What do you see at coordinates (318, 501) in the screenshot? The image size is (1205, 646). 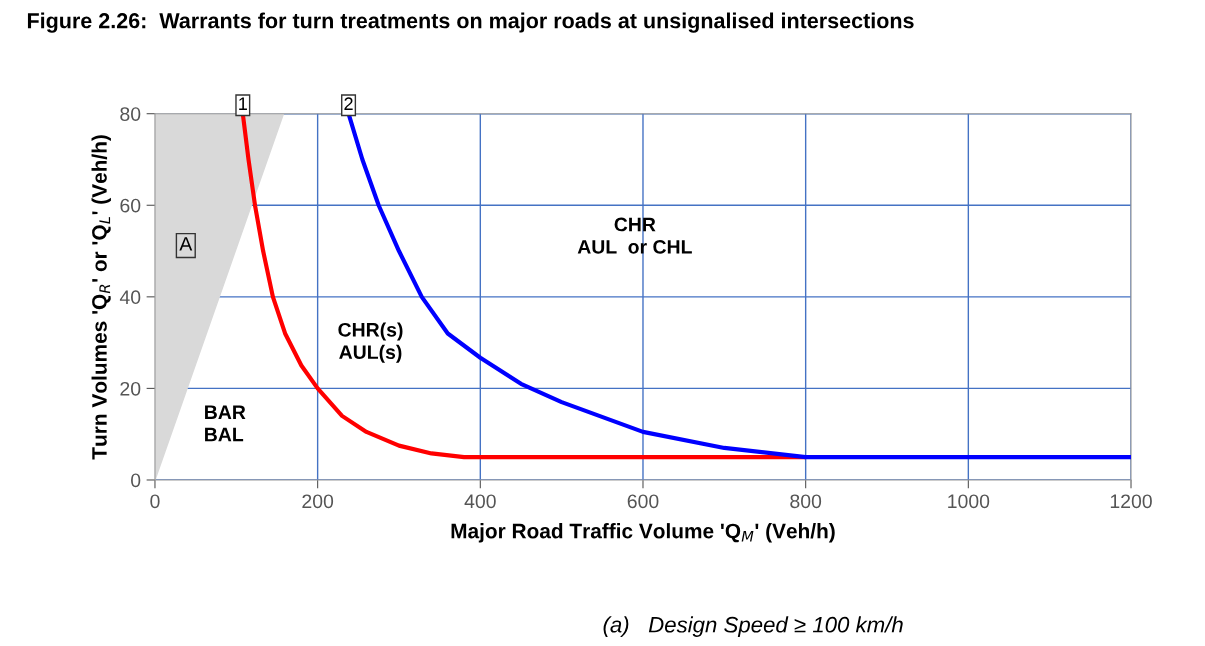 I see `x-tick-label: 200` at bounding box center [318, 501].